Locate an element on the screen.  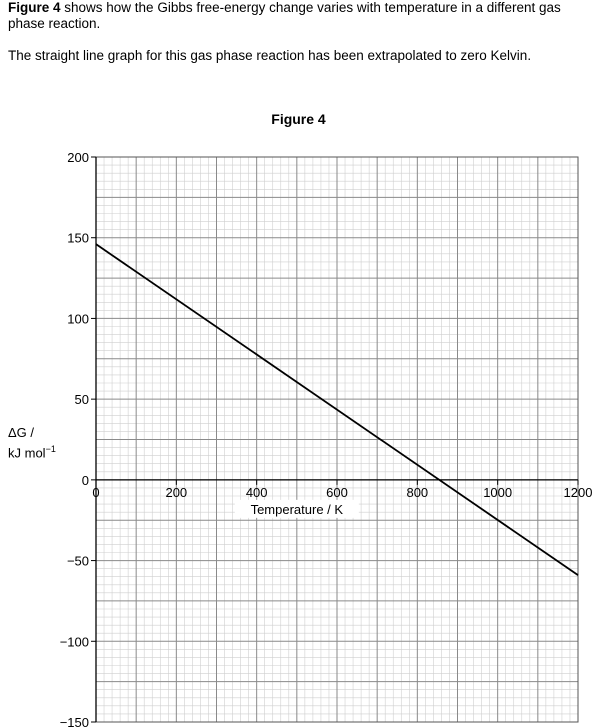
x-tick-label: 1200 is located at coordinates (578, 492).